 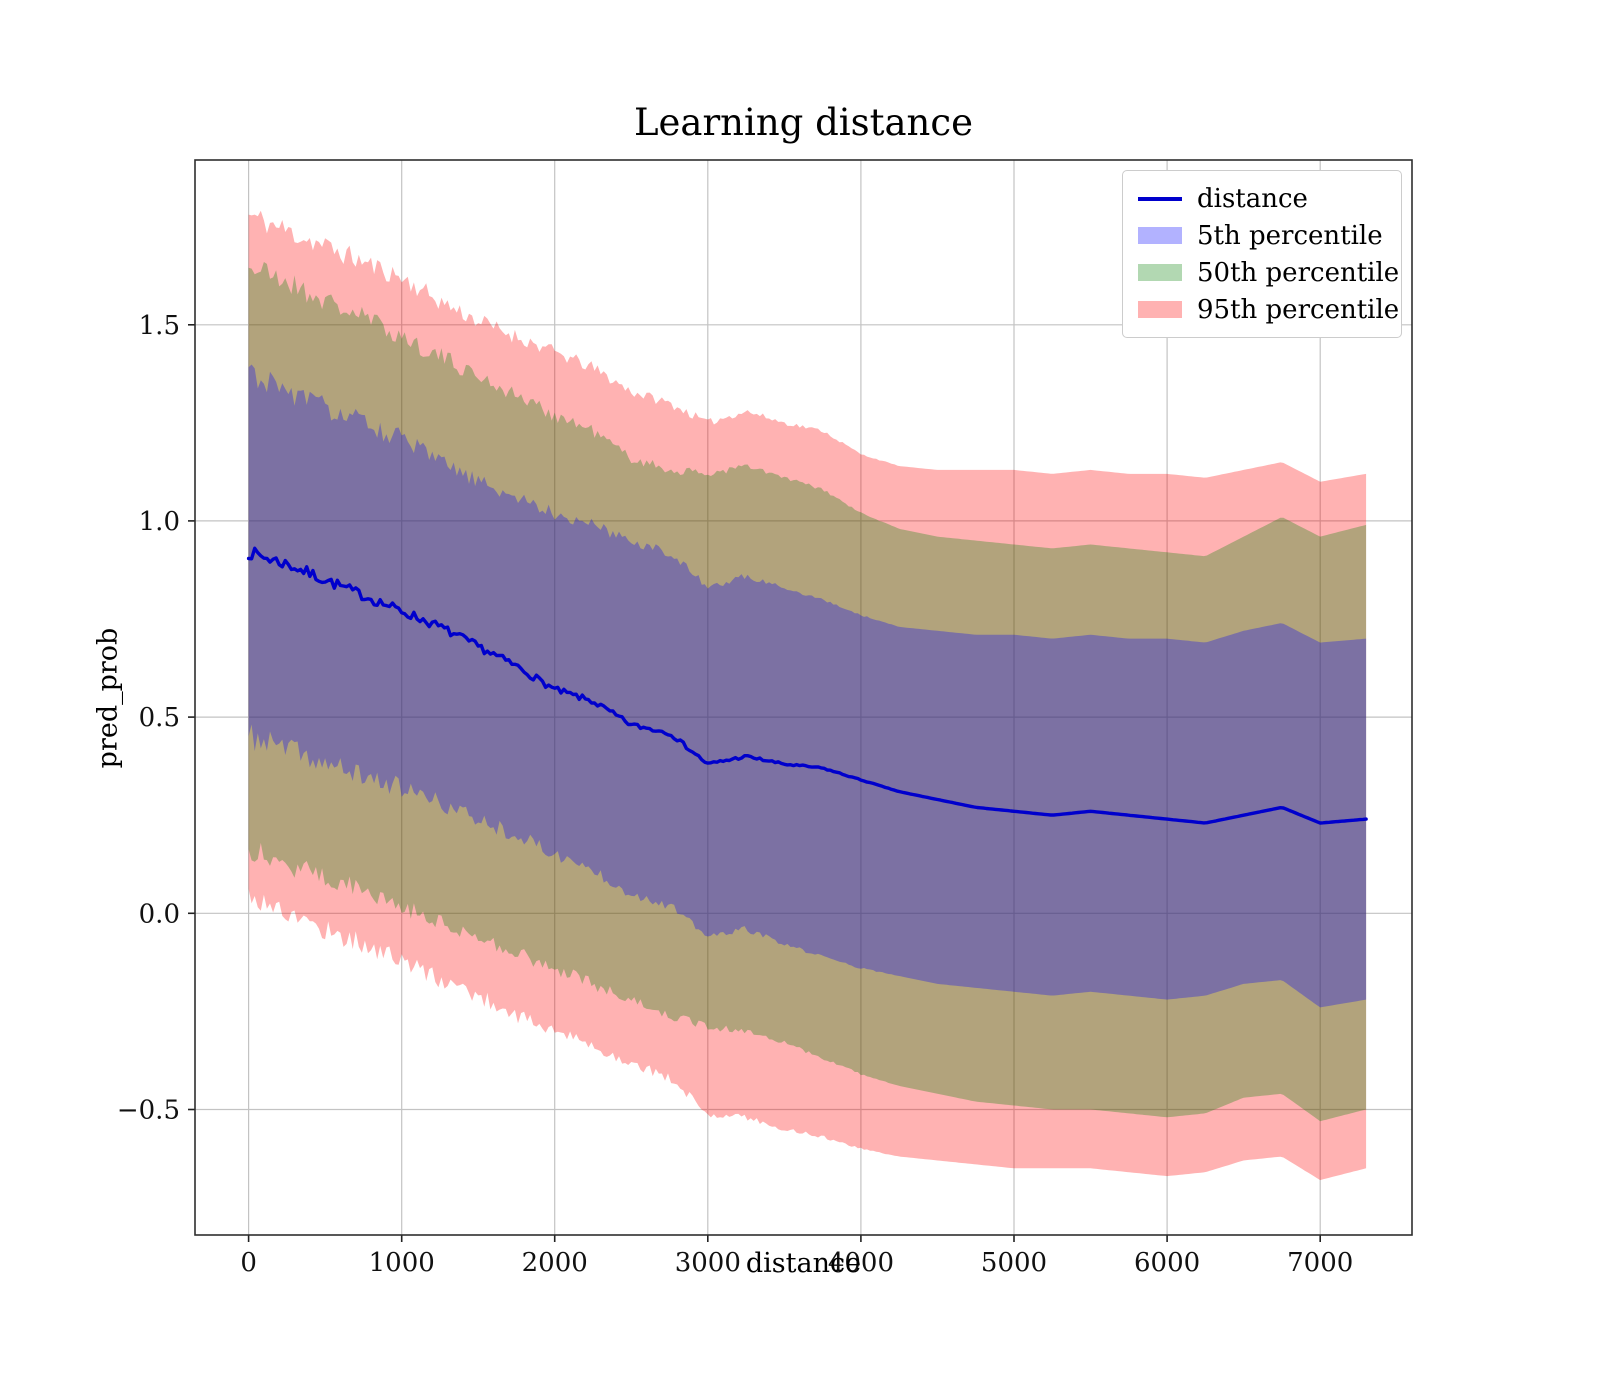 I want to click on x-tick-labels: 0 1000 2000 3000 4000 5000 6000 7000, so click(x=796, y=1256).